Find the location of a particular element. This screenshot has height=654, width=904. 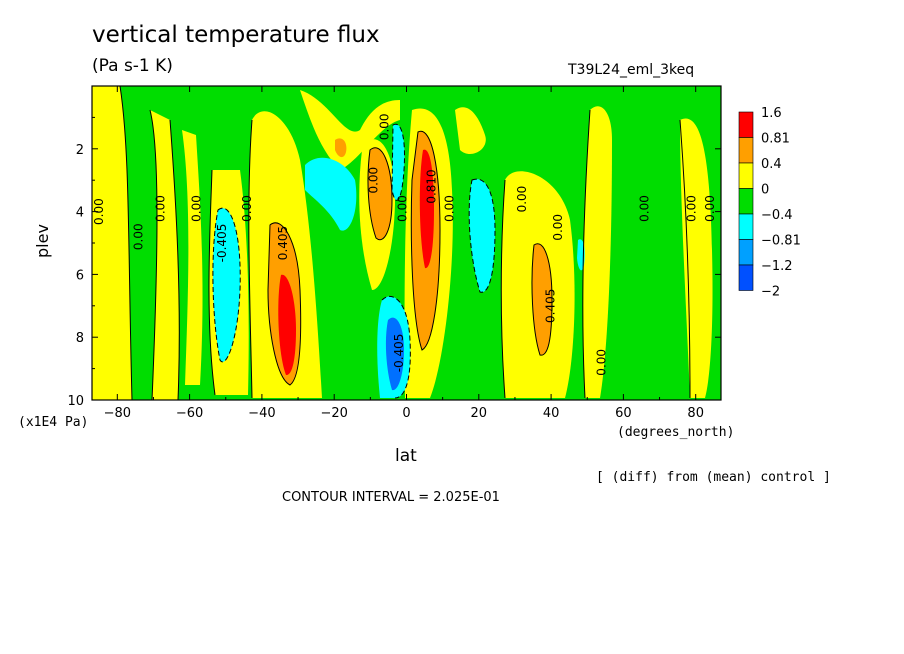

x-tick-label: 0 is located at coordinates (406, 413).